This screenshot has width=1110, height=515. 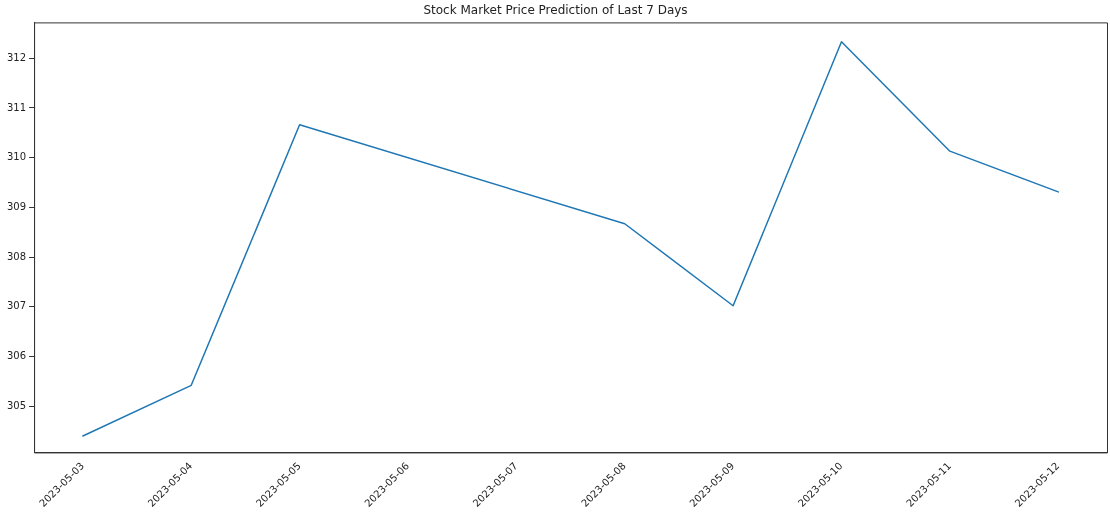 I want to click on y-tick-label: 309, so click(x=16, y=206).